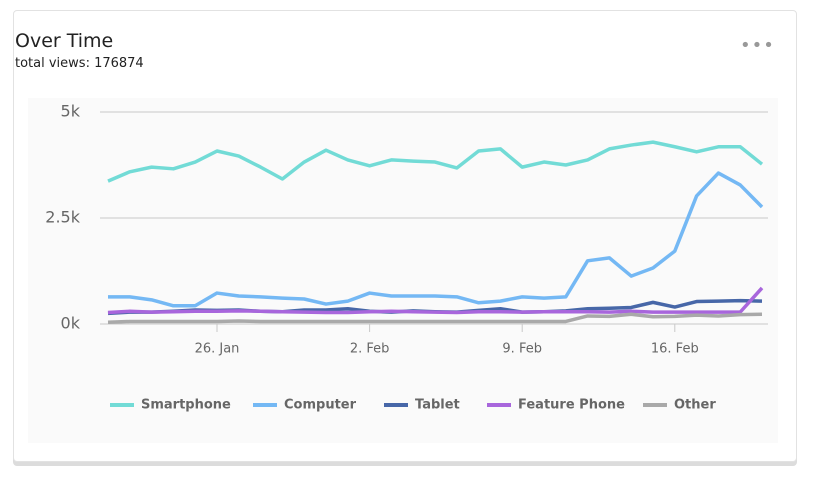 The width and height of the screenshot is (813, 479). Describe the element at coordinates (62, 217) in the screenshot. I see `y-tick-label: 2.5k` at that location.